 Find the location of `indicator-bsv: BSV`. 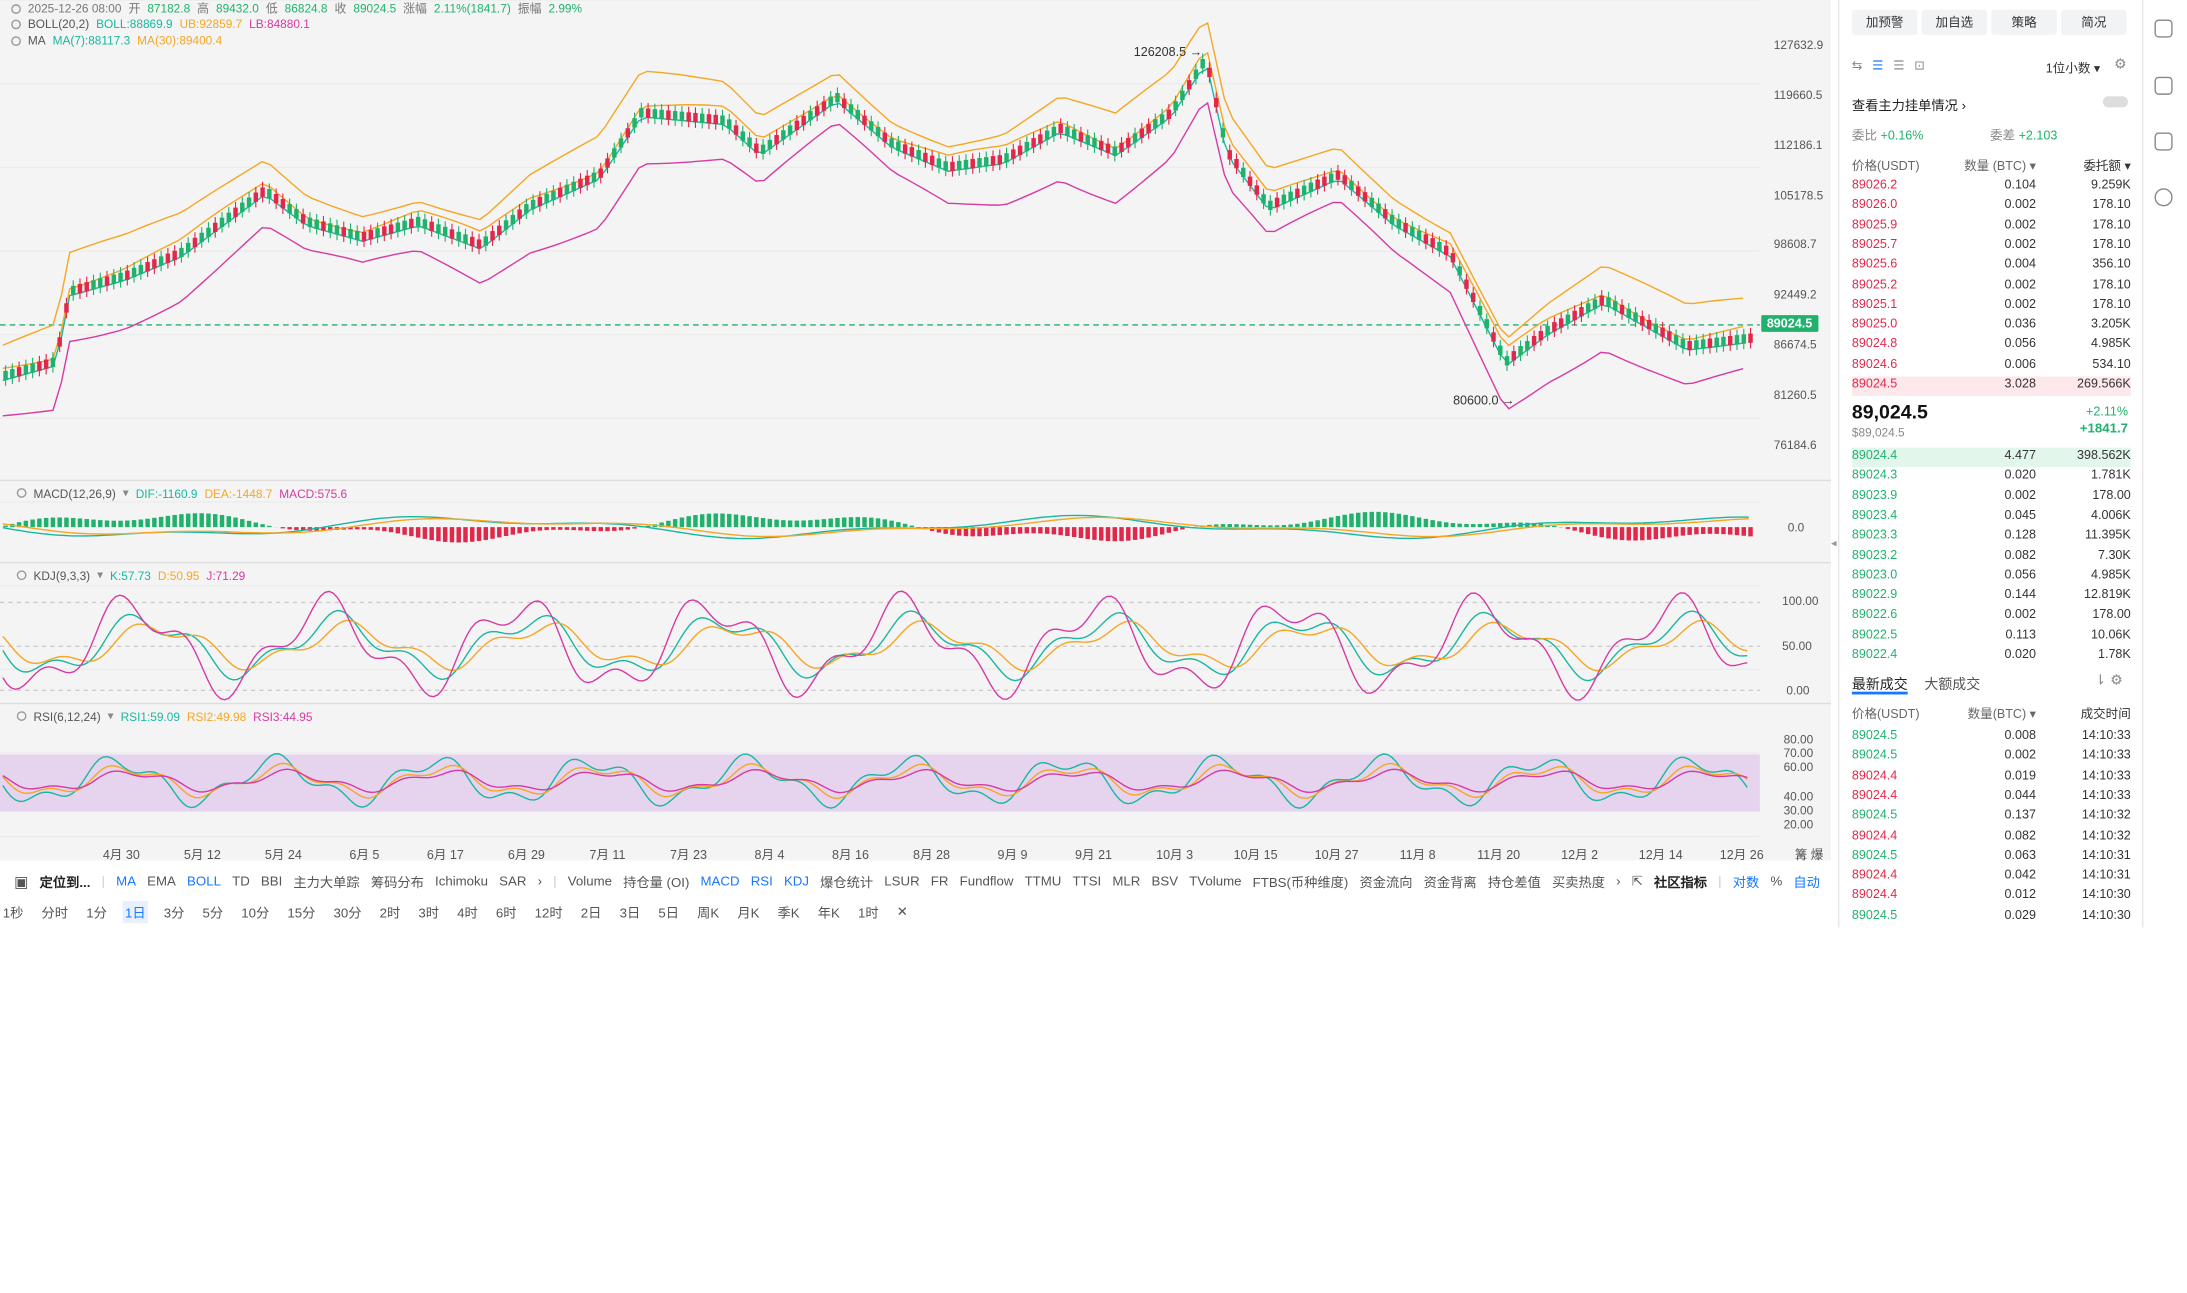

indicator-bsv: BSV is located at coordinates (1165, 881).